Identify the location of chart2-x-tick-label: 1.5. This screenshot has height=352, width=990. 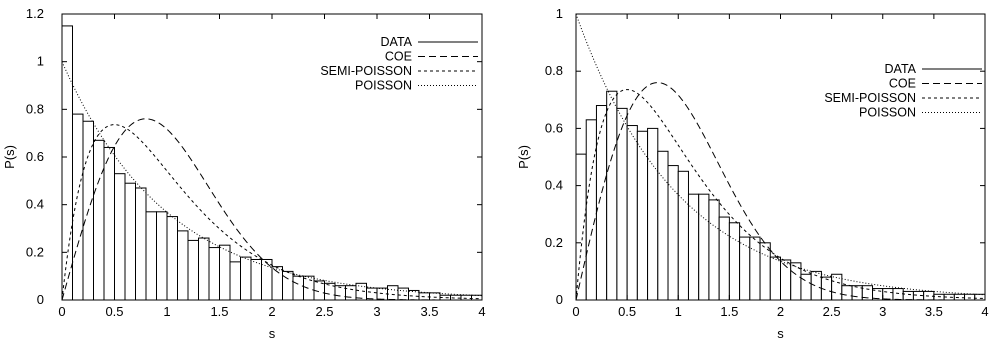
(729, 311).